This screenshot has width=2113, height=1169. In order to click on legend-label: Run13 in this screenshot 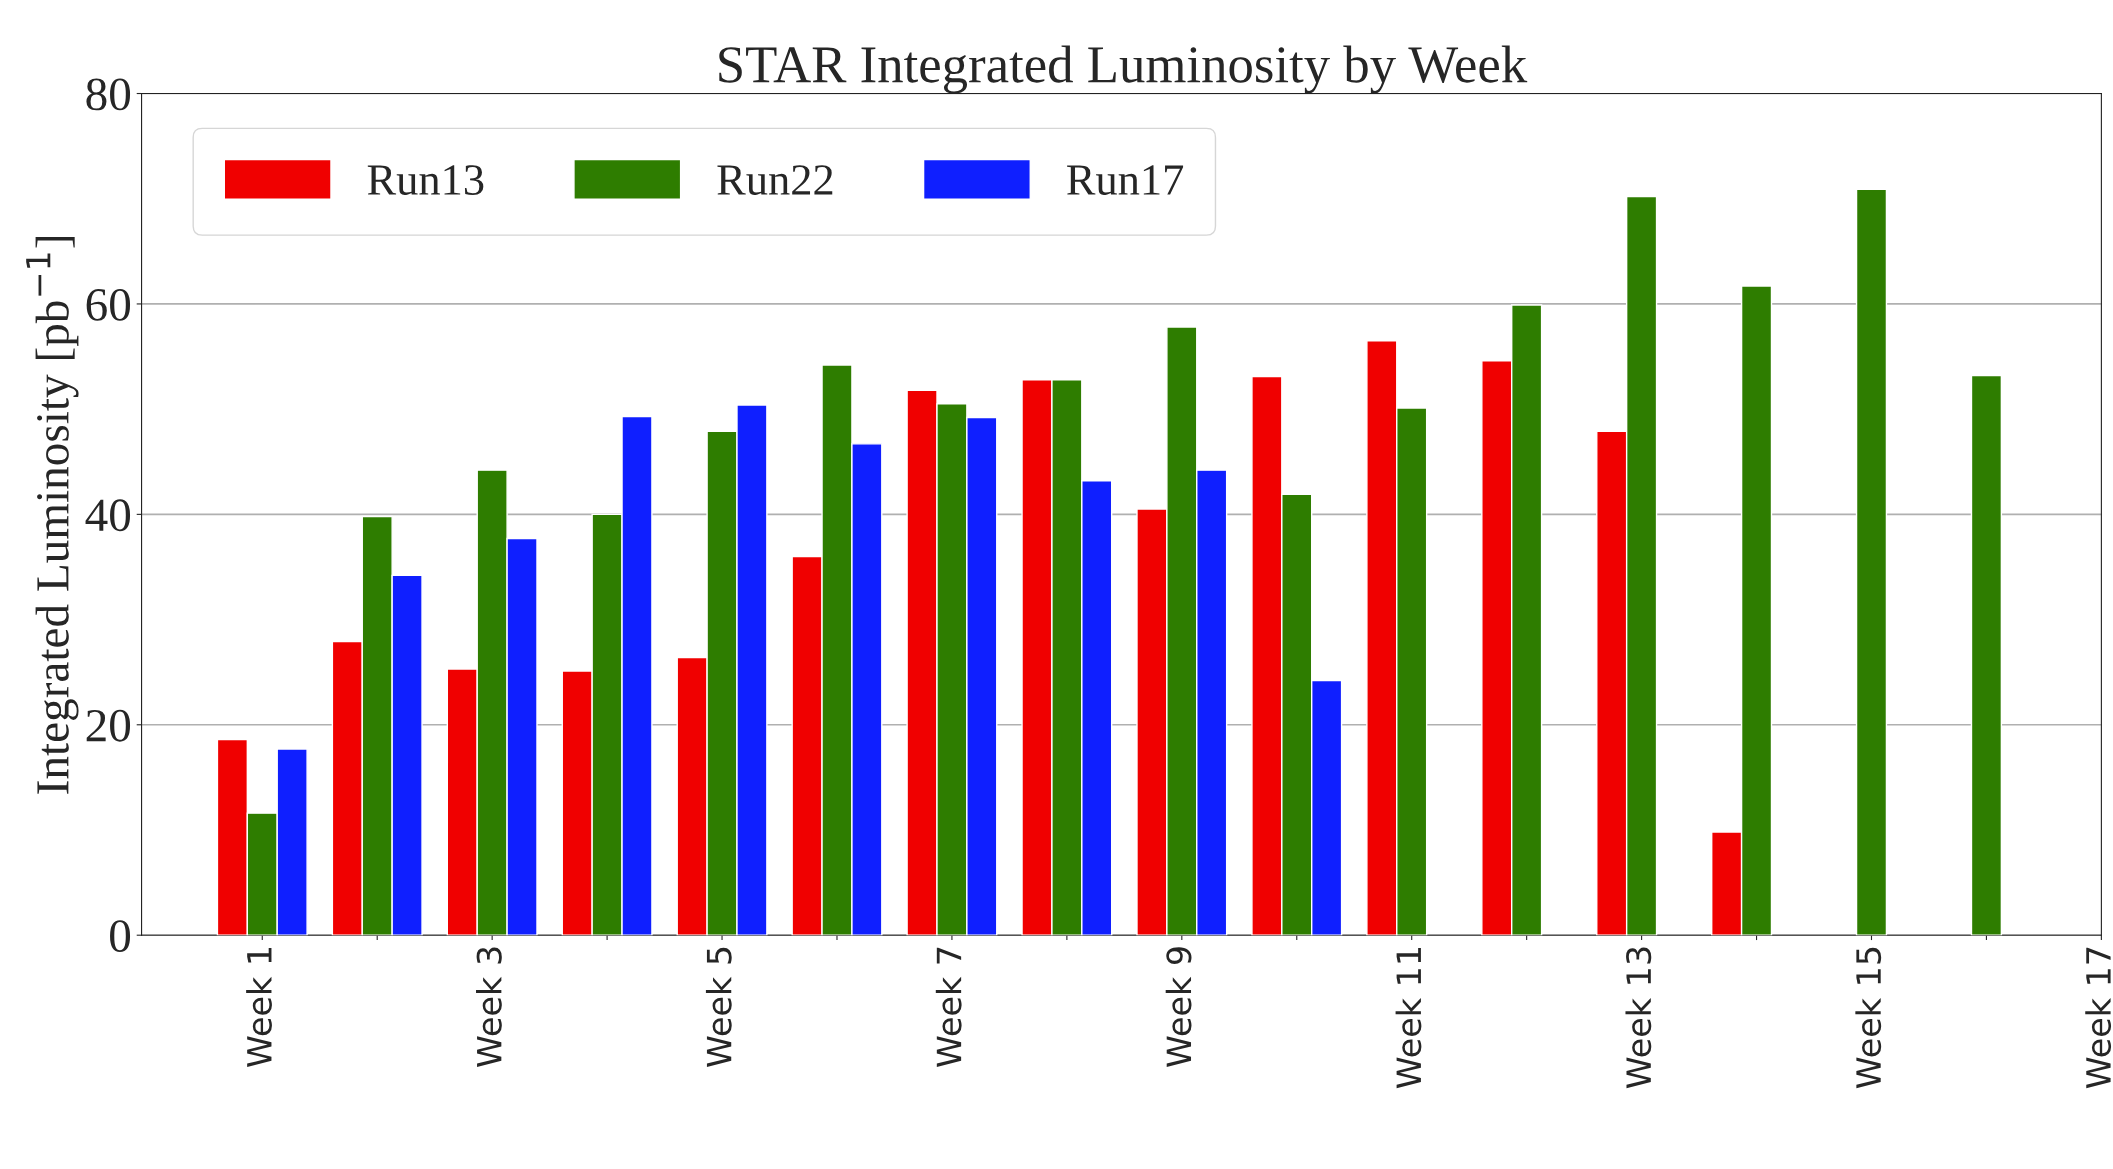, I will do `click(425, 180)`.